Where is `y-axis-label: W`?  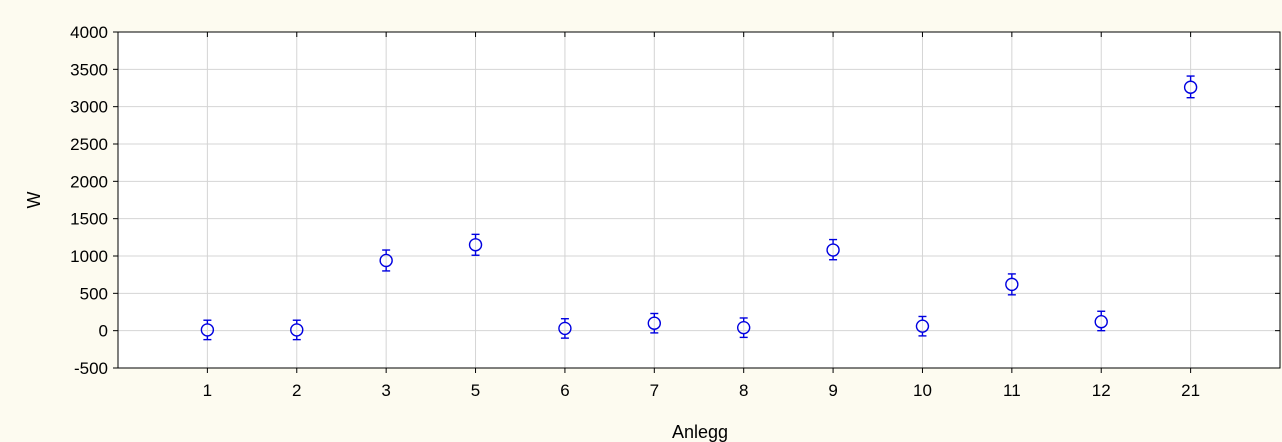
y-axis-label: W is located at coordinates (34, 200).